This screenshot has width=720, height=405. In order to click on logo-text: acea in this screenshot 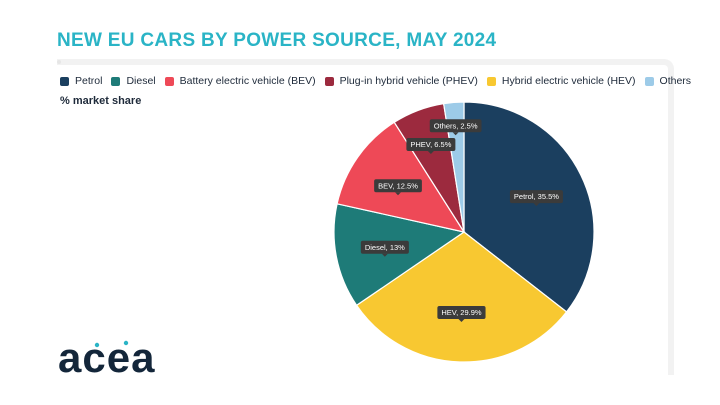, I will do `click(106, 358)`.